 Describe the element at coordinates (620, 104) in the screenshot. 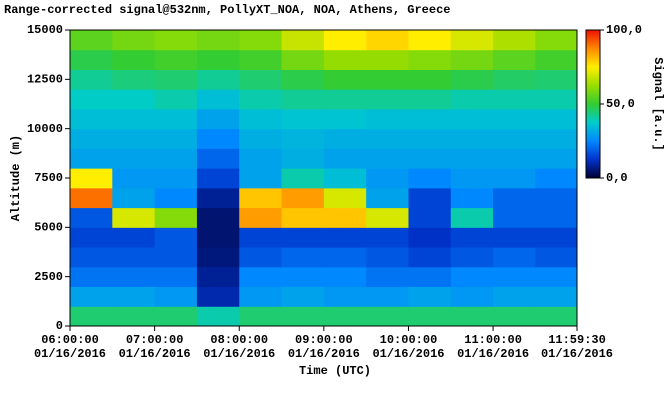

I see `colorbar-tick-label: 50,0` at that location.